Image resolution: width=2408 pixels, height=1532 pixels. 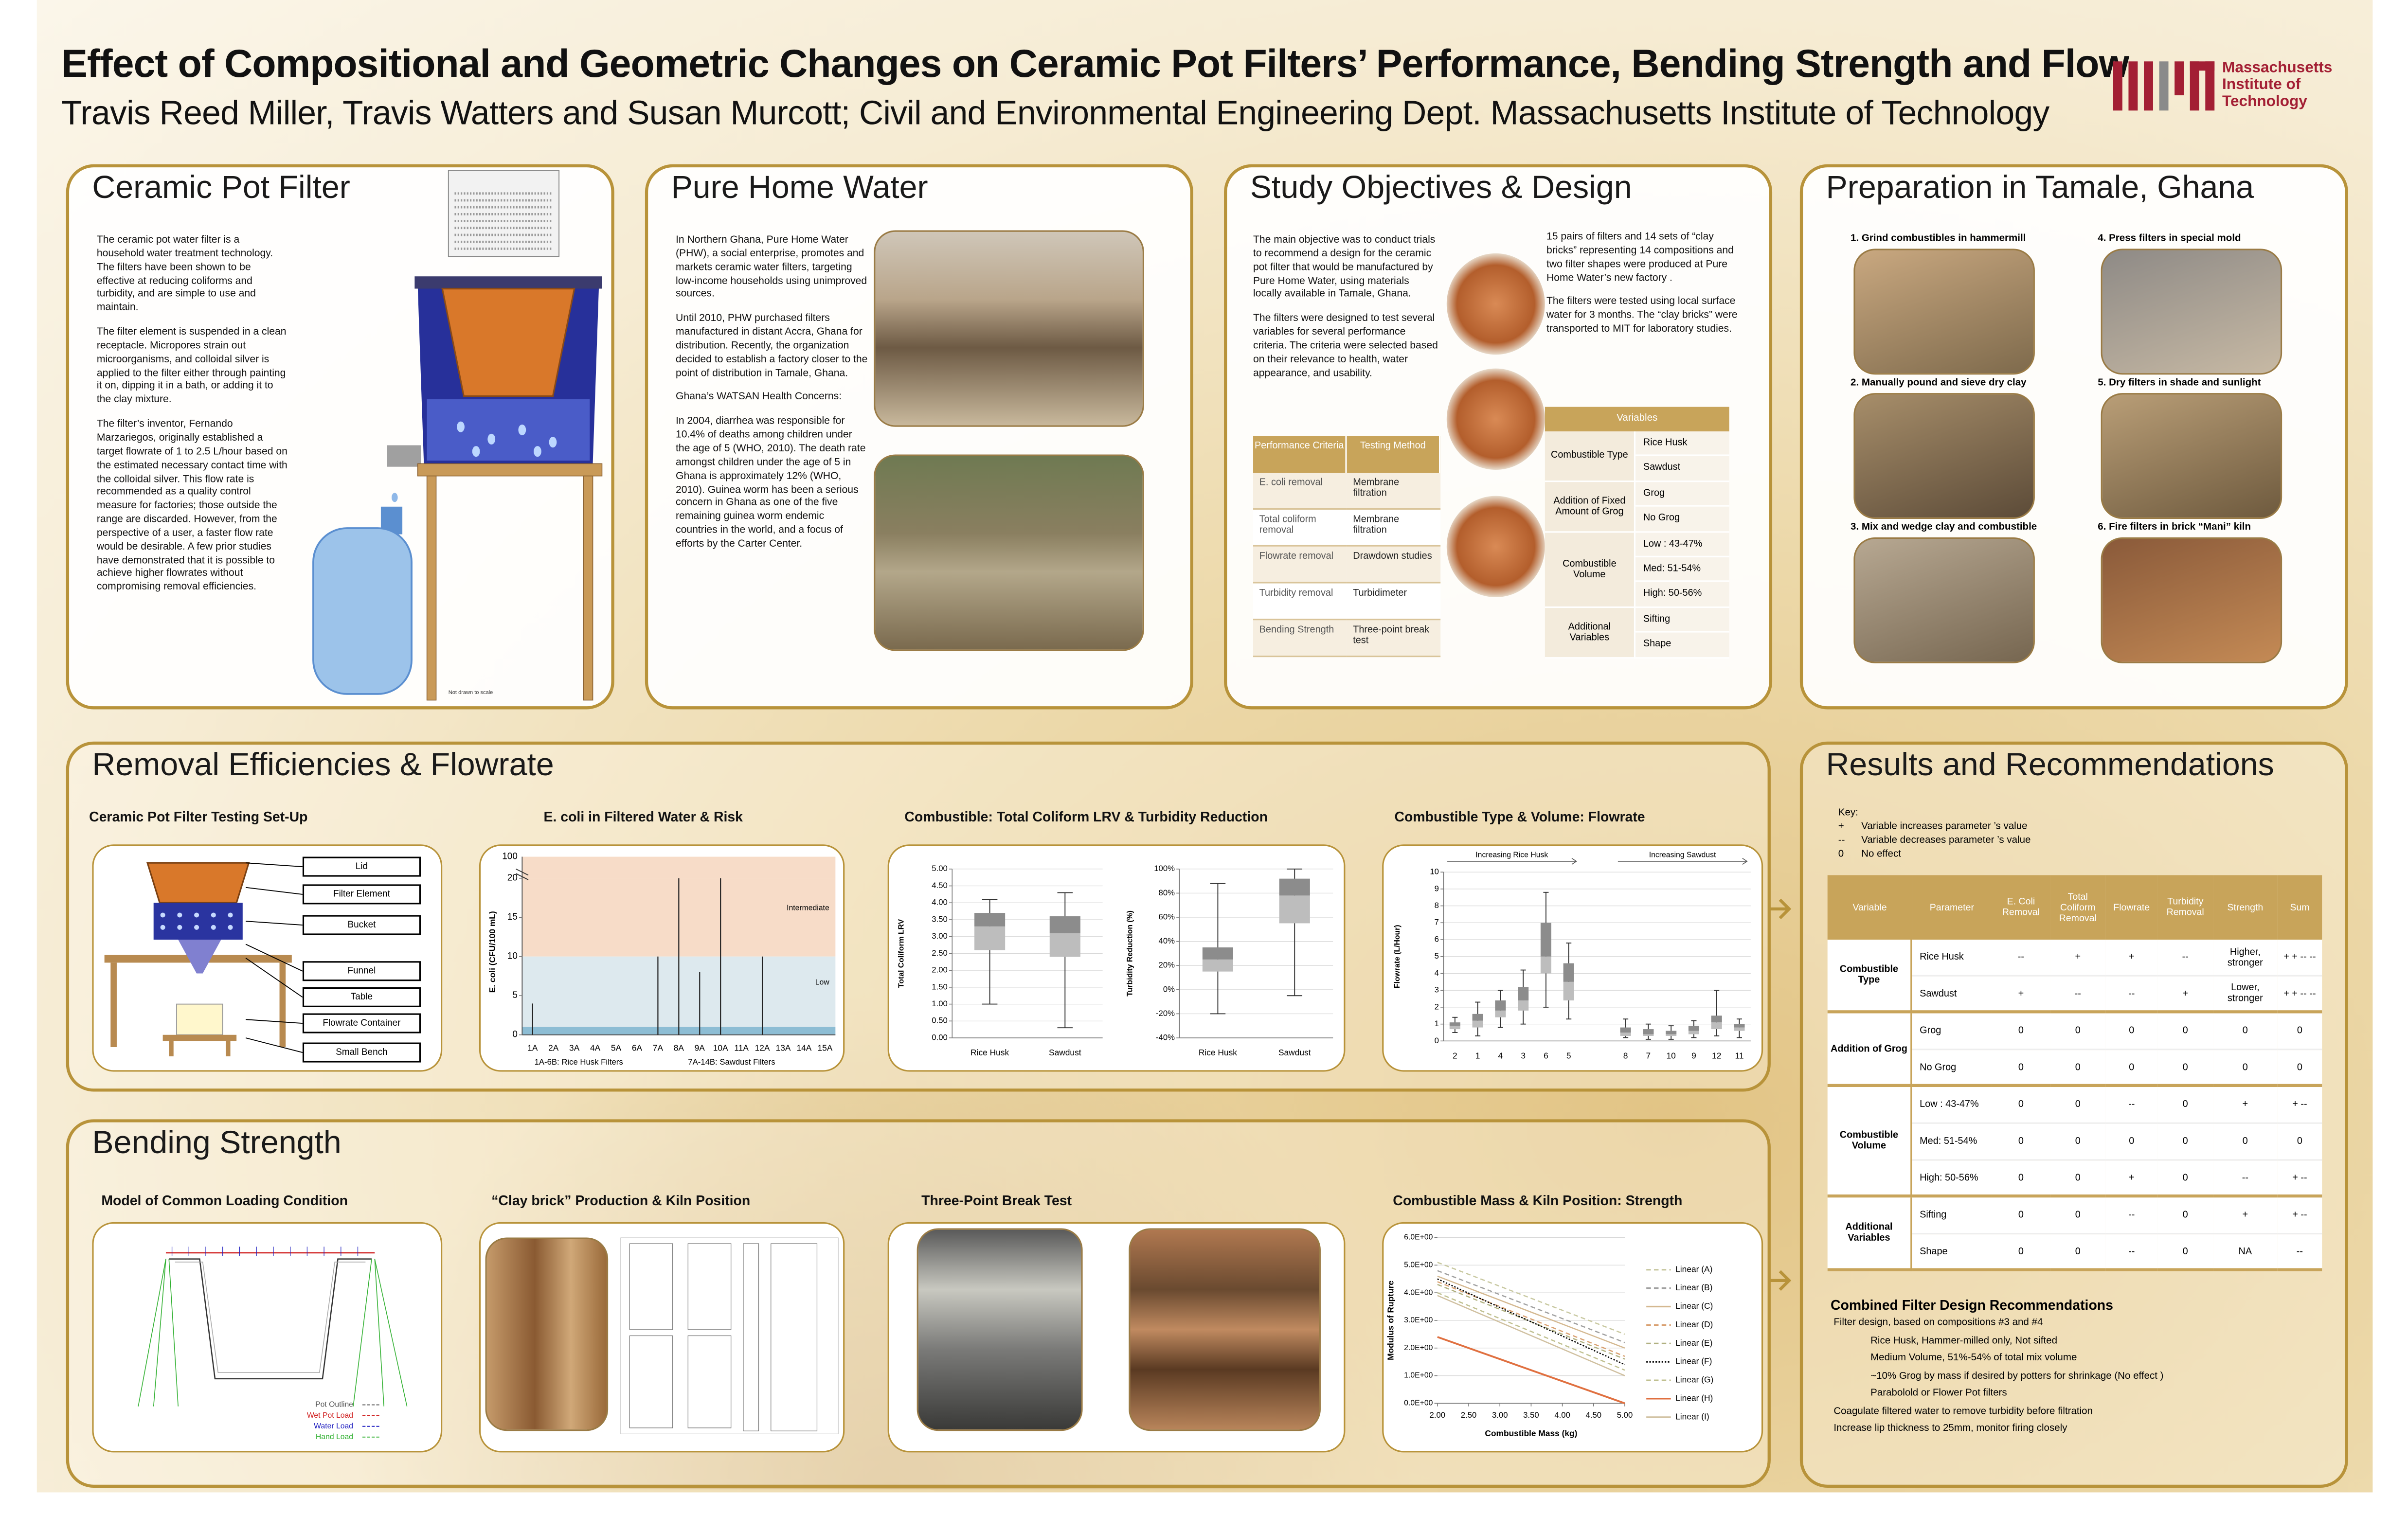 What do you see at coordinates (199, 1037) in the screenshot?
I see `bench` at bounding box center [199, 1037].